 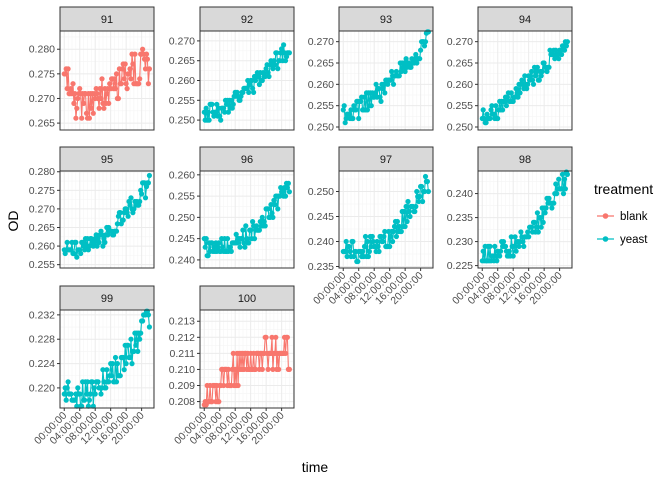 I want to click on legend-key-point, so click(x=605, y=216).